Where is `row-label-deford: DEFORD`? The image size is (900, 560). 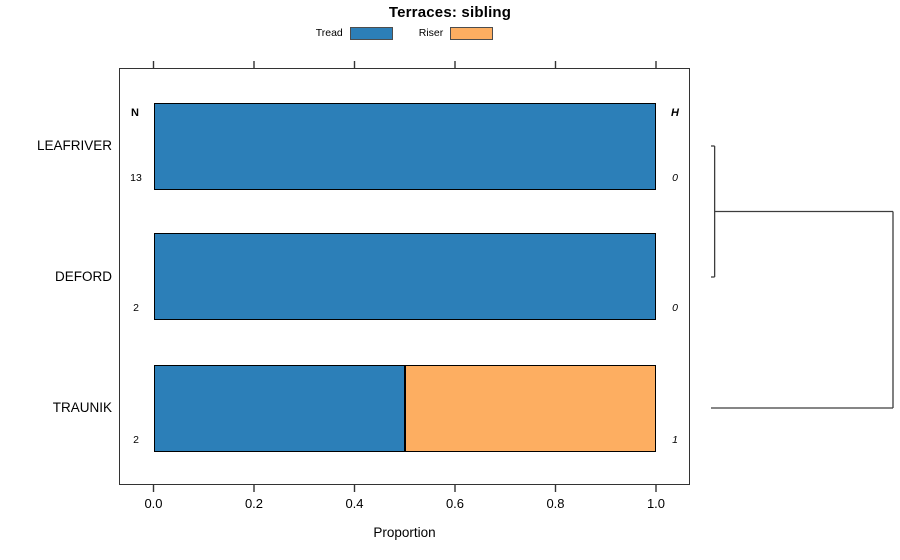
row-label-deford: DEFORD is located at coordinates (83, 276).